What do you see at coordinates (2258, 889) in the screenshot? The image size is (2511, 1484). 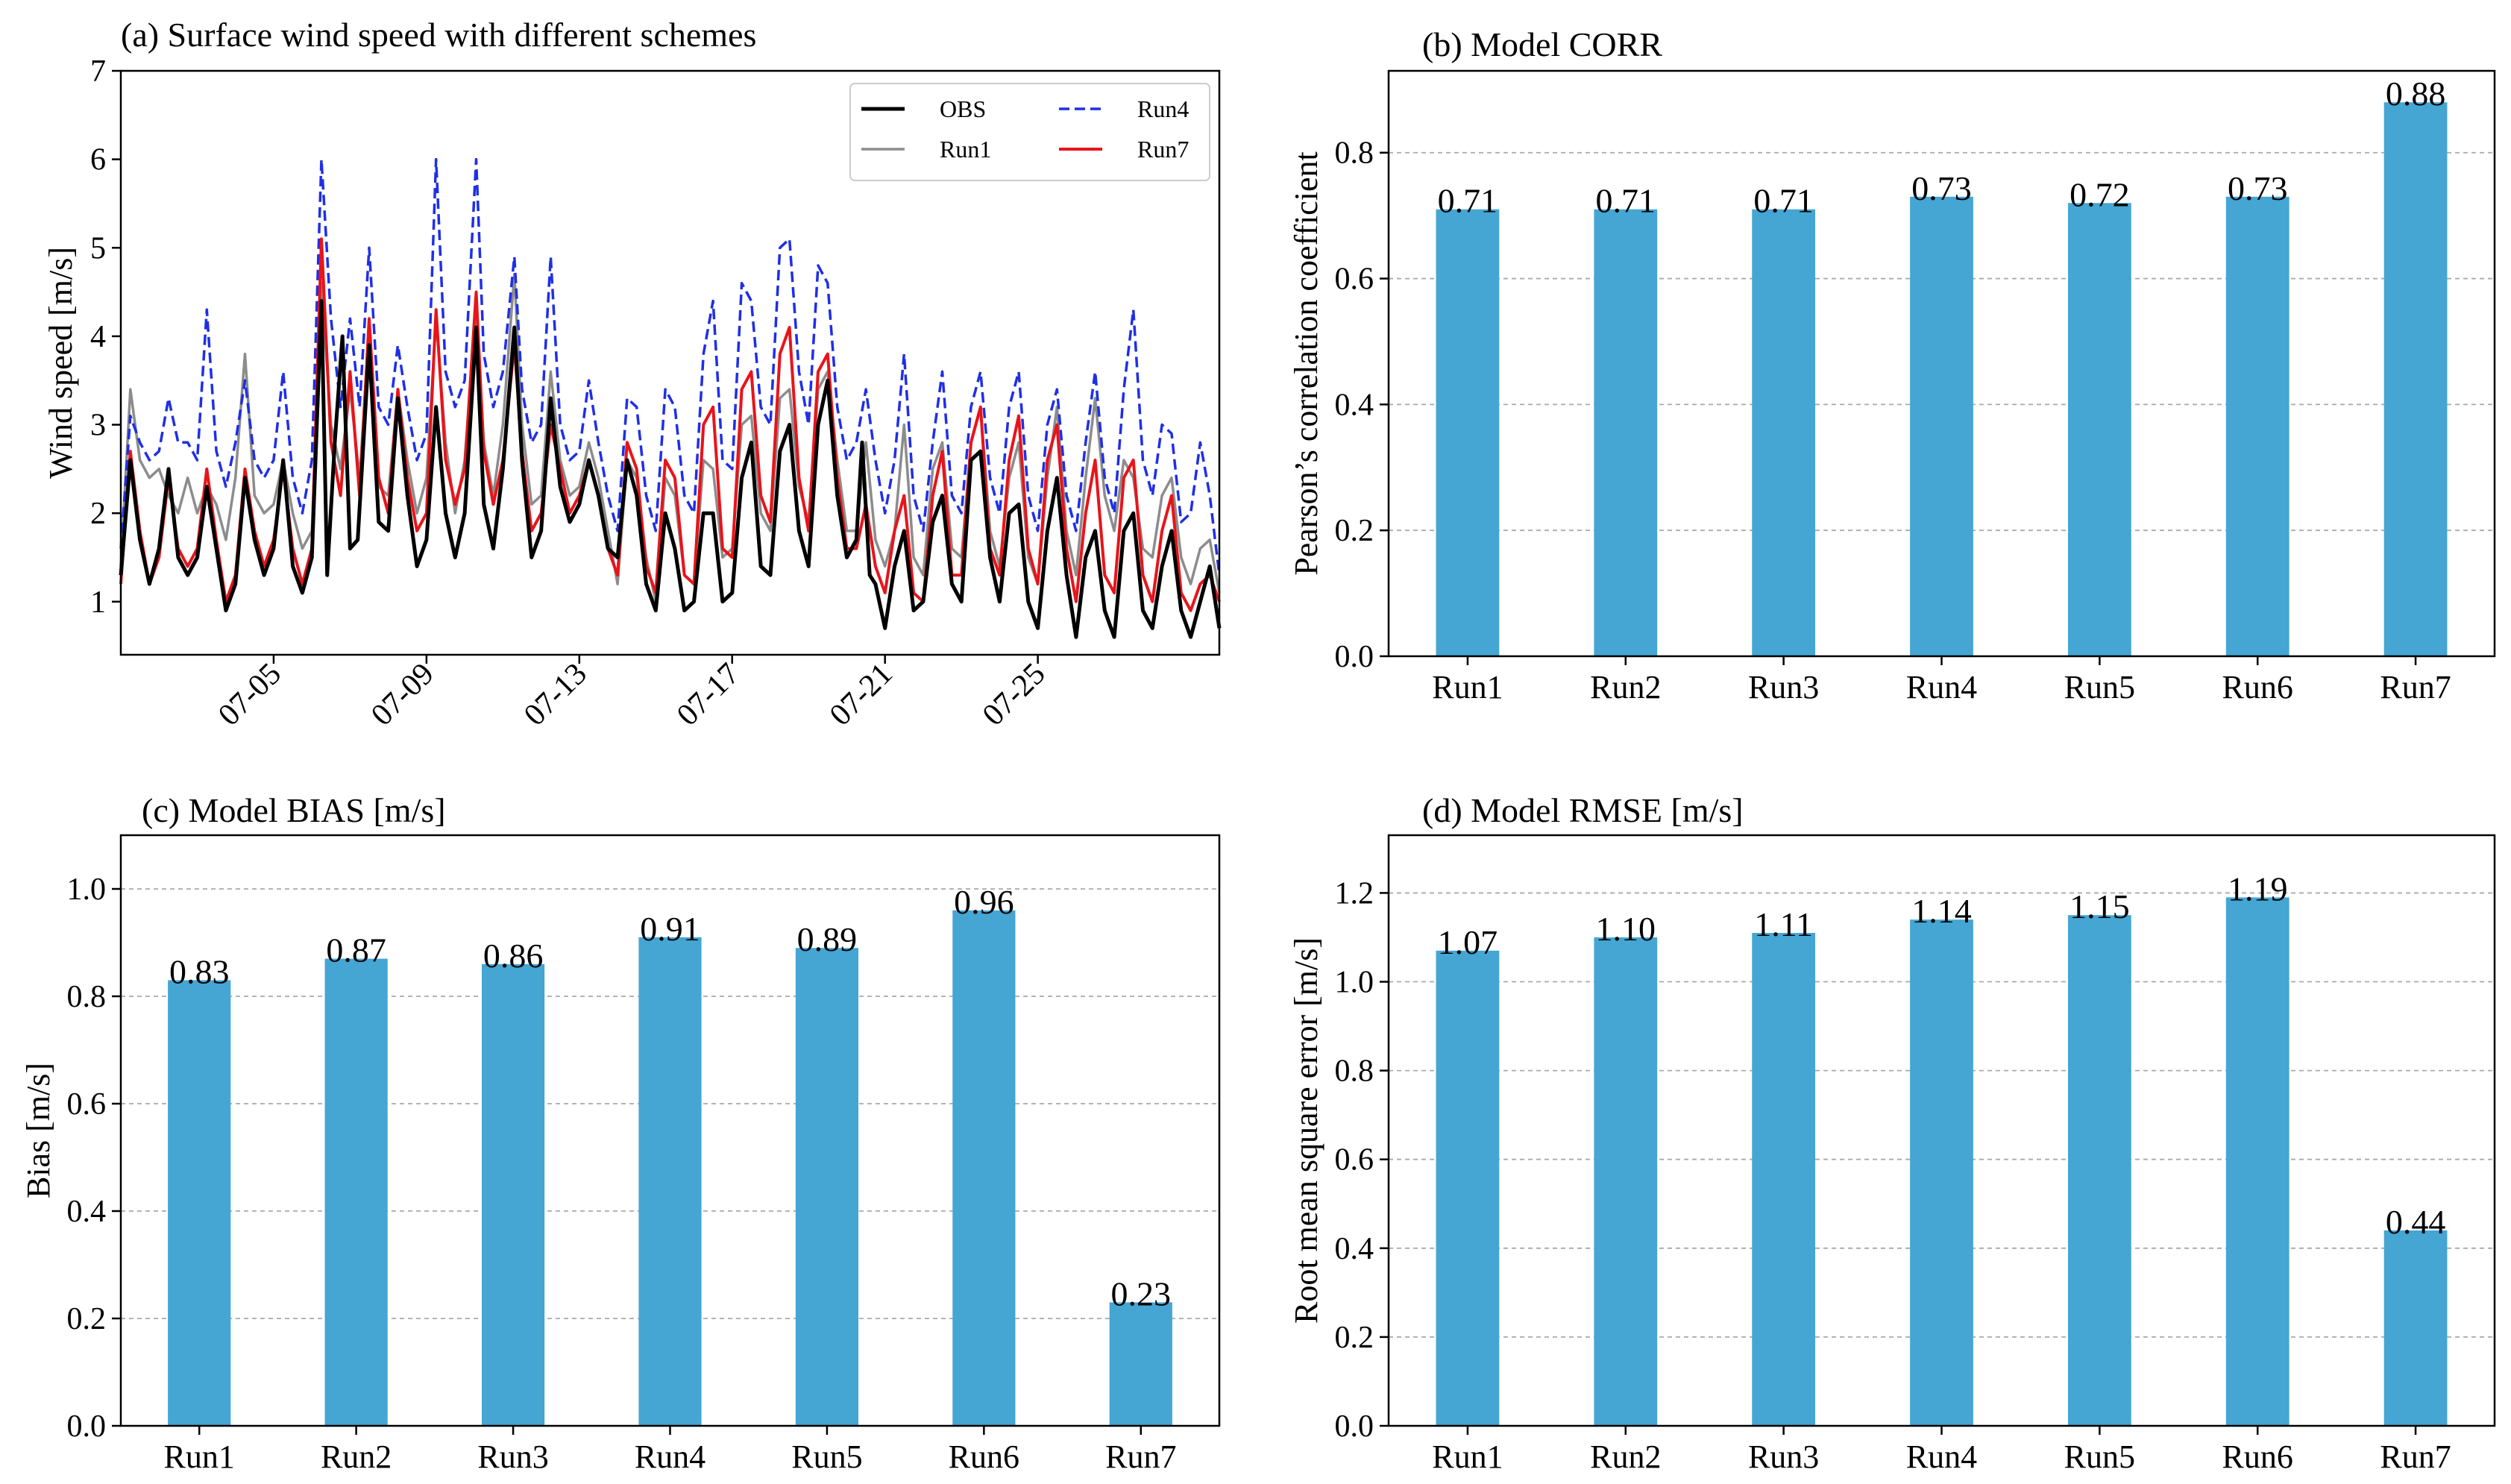 I see `data-label: 1.19` at bounding box center [2258, 889].